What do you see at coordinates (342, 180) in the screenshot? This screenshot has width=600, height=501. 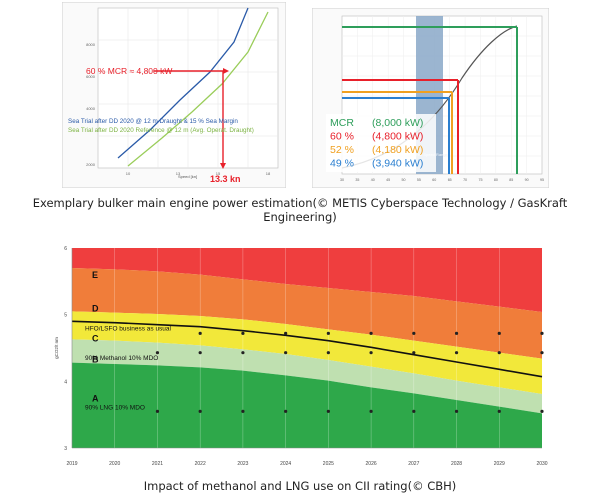 I see `x-tick-label: 30` at bounding box center [342, 180].